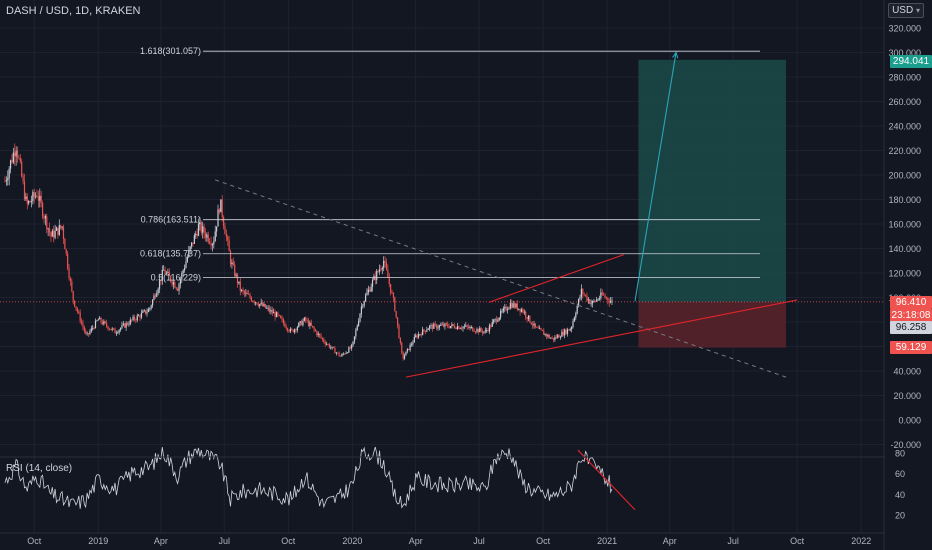 This screenshot has width=932, height=550. Describe the element at coordinates (73, 11) in the screenshot. I see `symbol-title: DASH / USD, 1D, KRAKEN` at that location.